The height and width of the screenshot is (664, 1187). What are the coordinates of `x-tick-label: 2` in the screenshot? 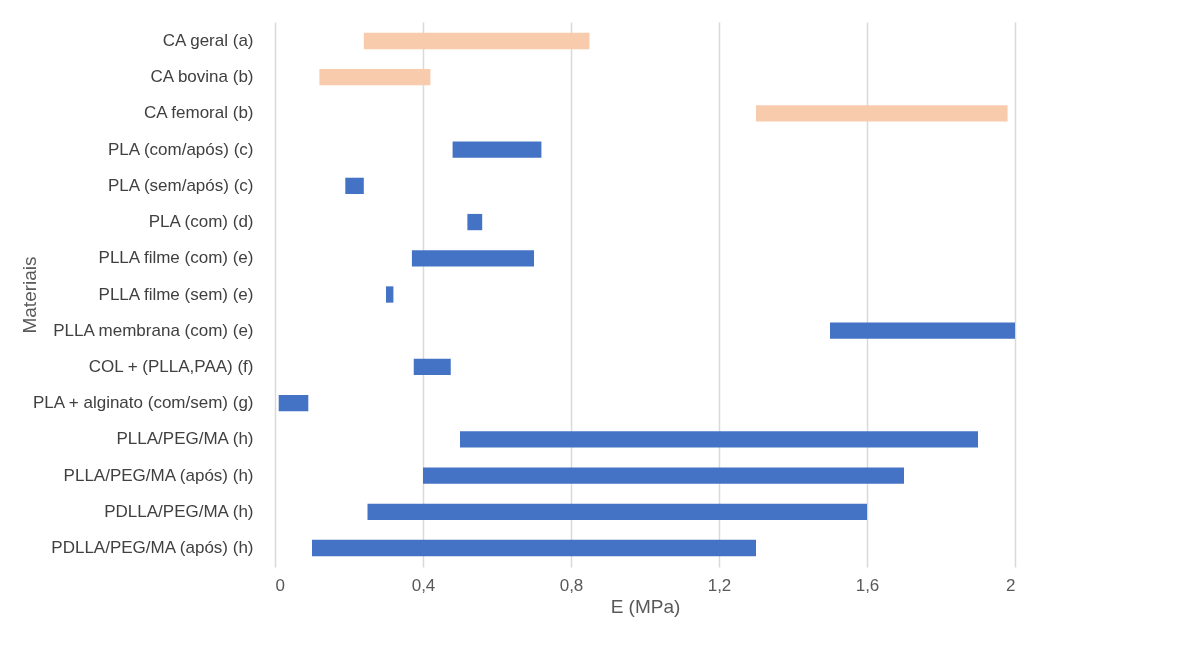 It's located at (1011, 585).